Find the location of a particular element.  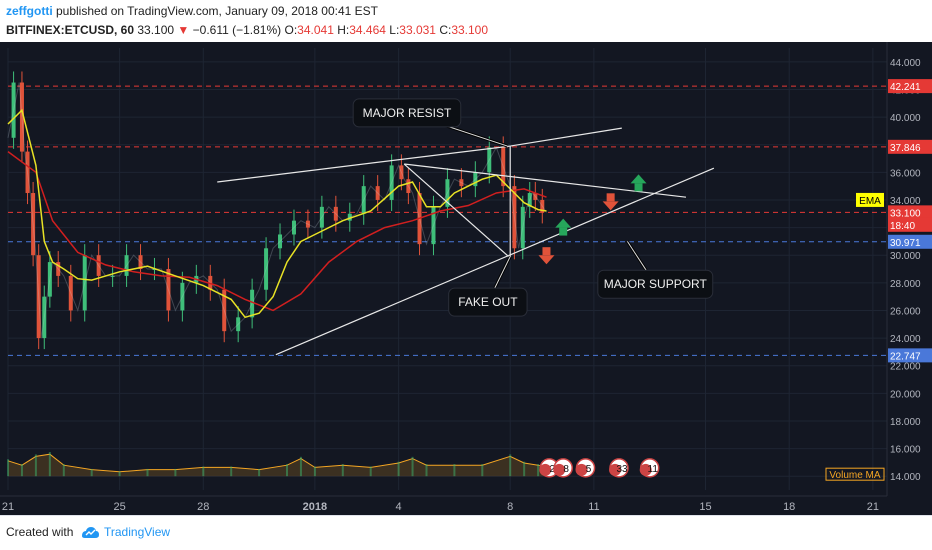

y-tick-label: 26.000 is located at coordinates (905, 311).